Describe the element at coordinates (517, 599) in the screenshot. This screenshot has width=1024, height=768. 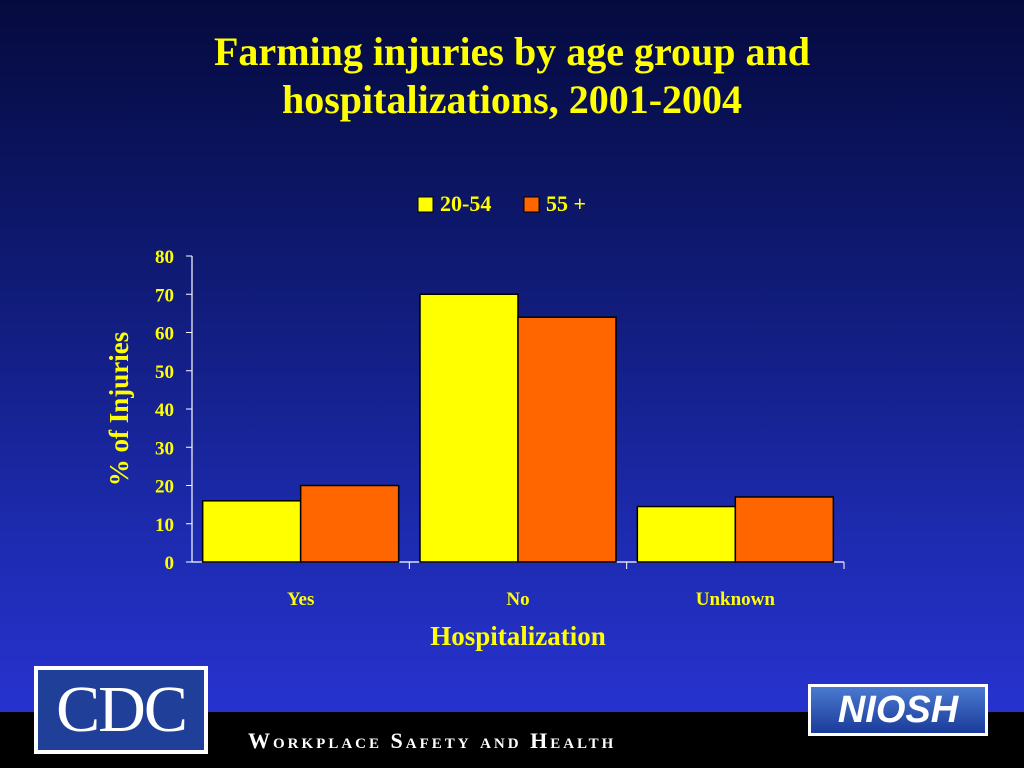
I see `x-tick-label: No` at that location.